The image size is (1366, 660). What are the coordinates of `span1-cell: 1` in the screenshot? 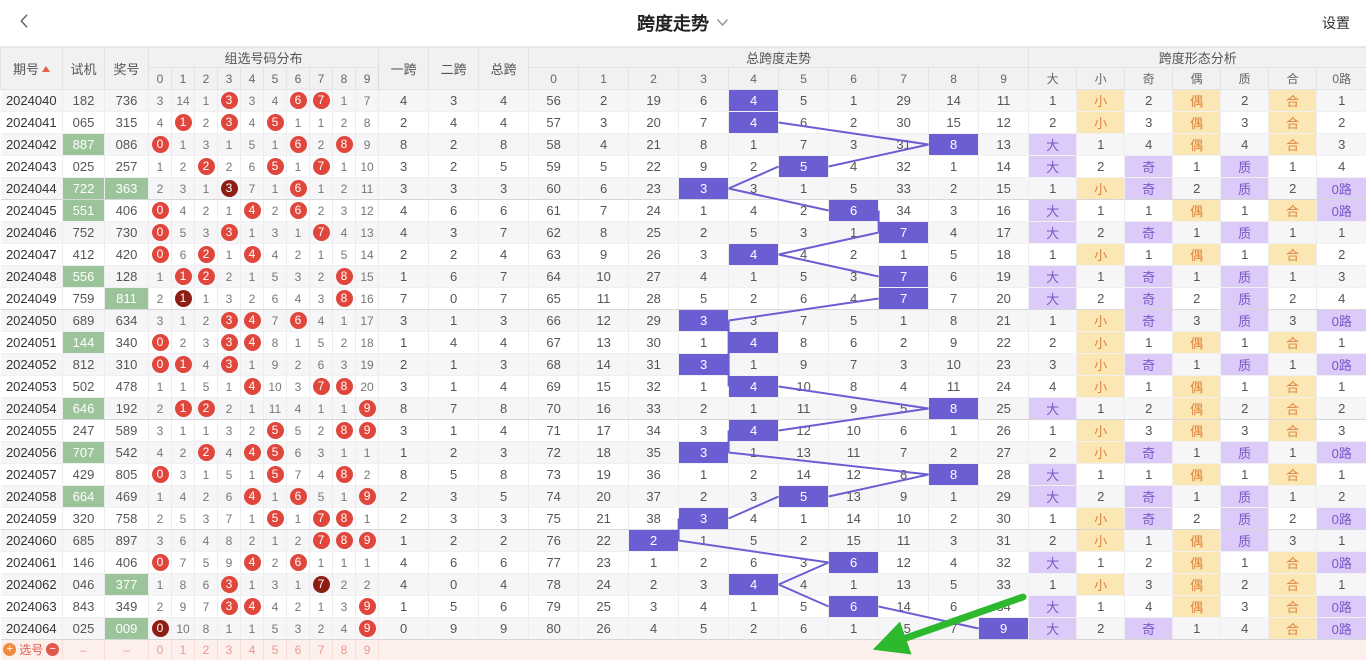 It's located at (404, 277).